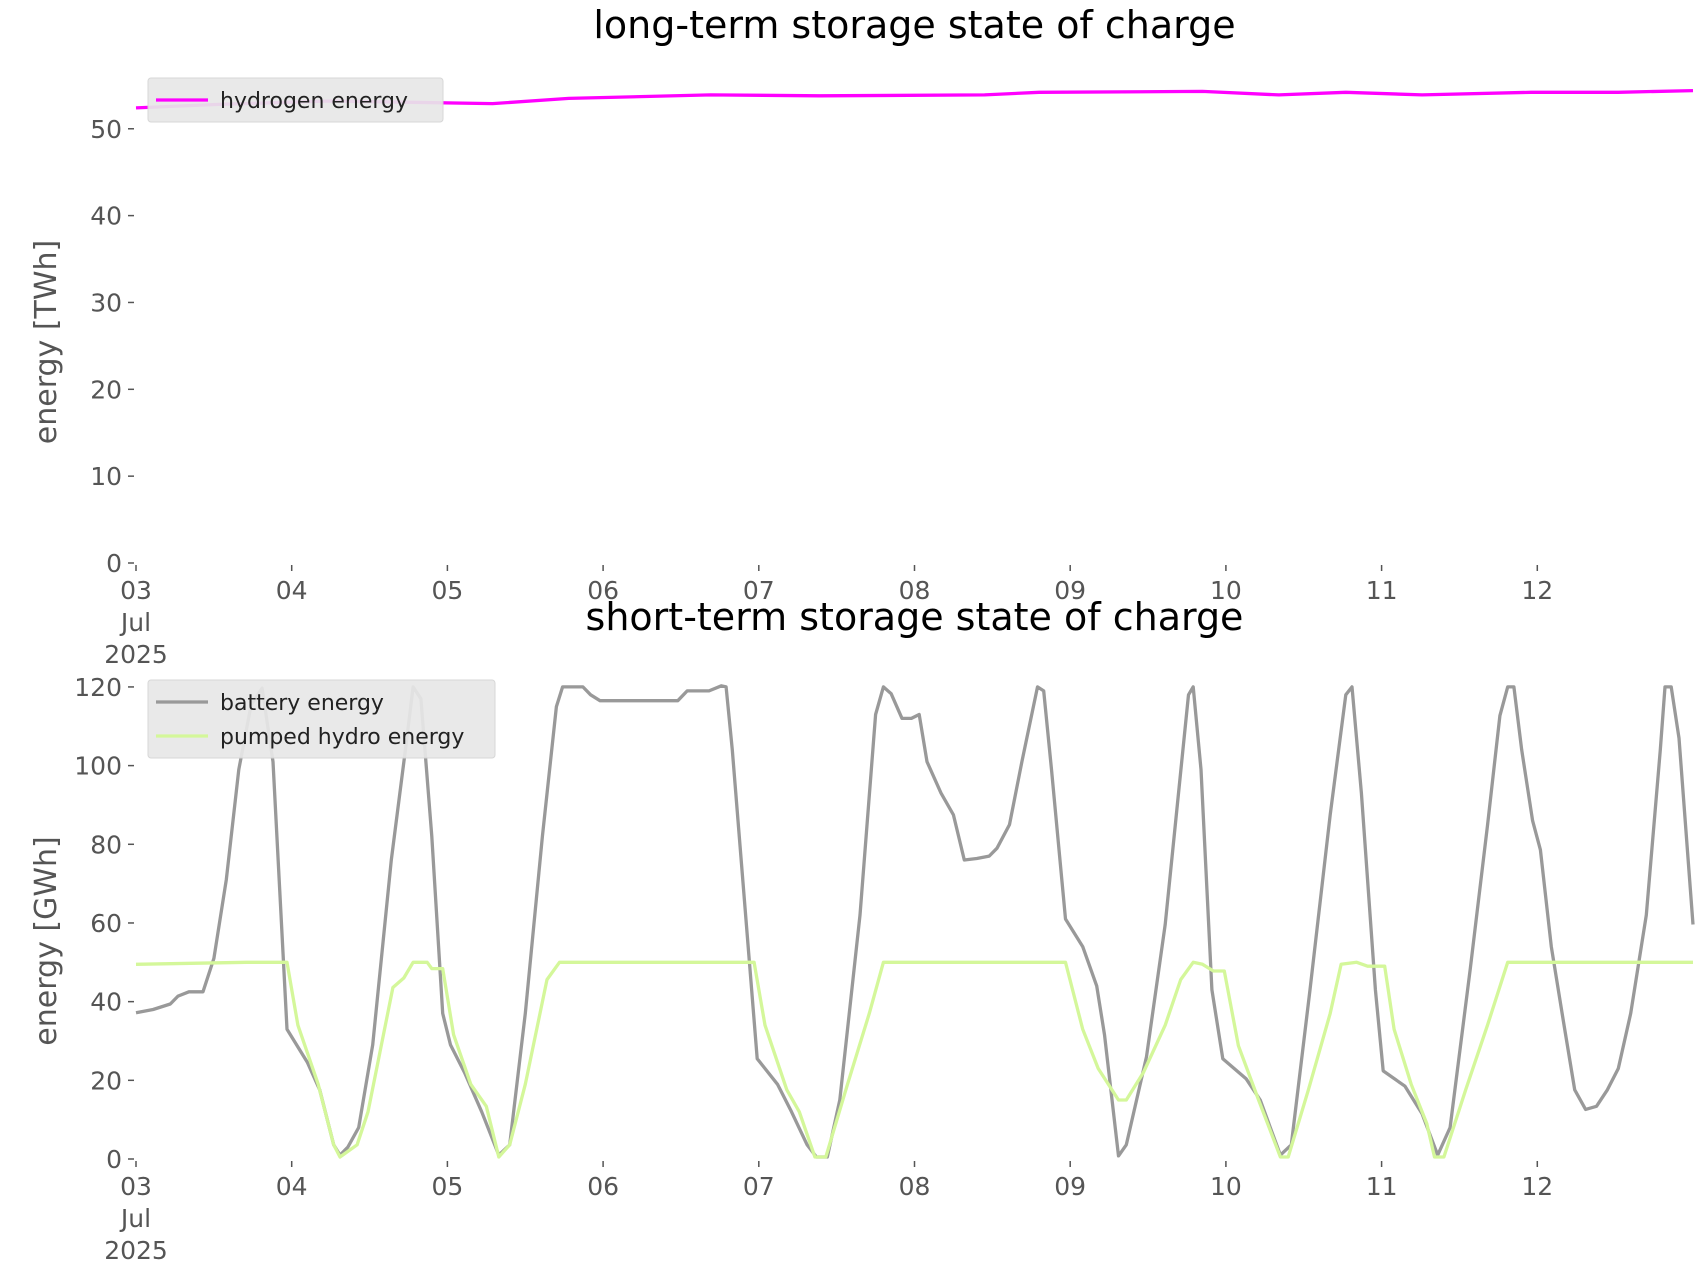  Describe the element at coordinates (106, 476) in the screenshot. I see `y-tick-label: 10` at that location.